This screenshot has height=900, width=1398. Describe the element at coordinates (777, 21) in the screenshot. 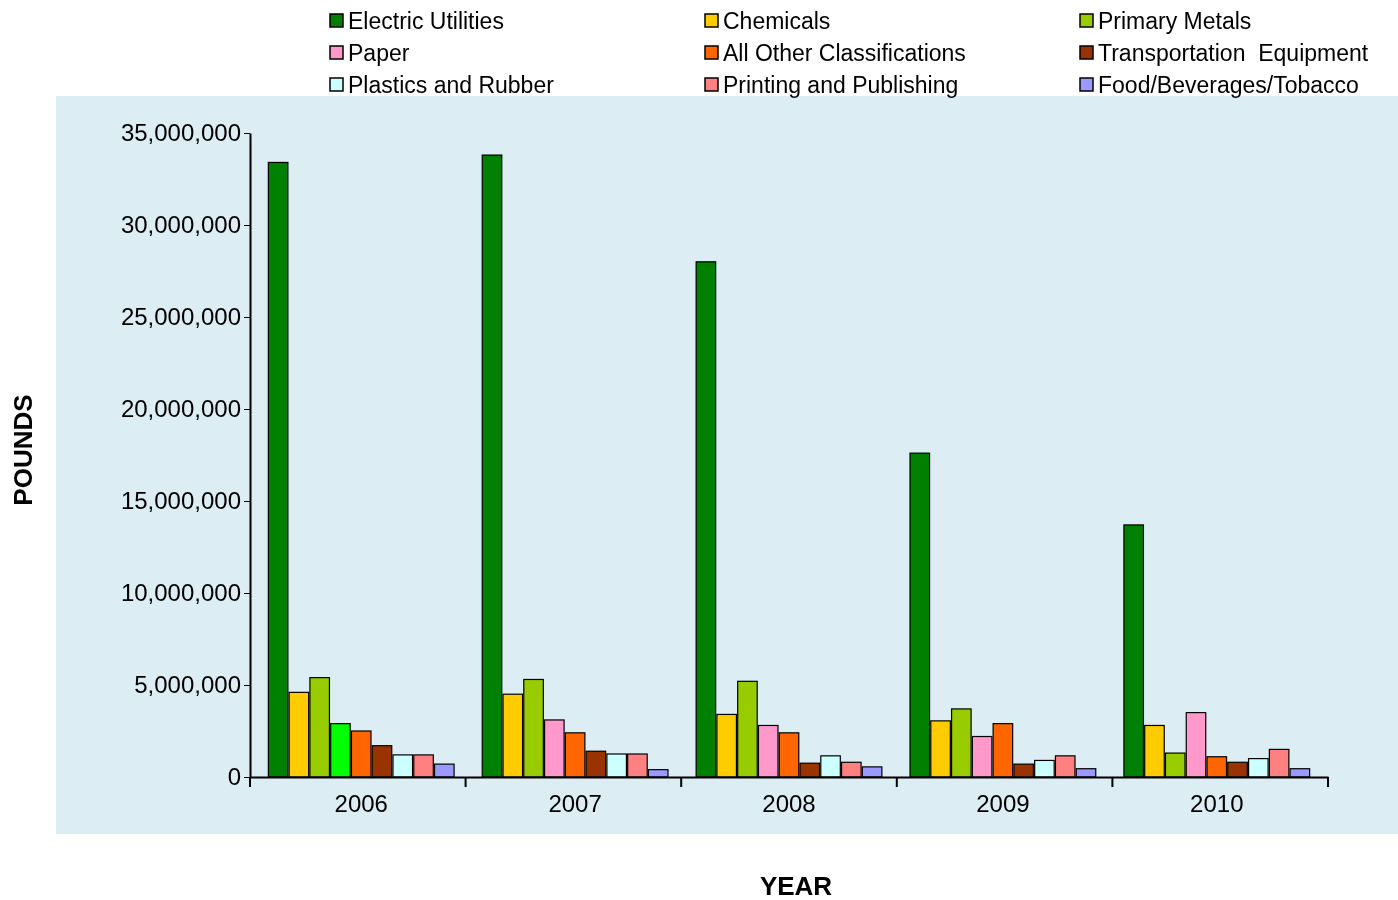

I see `legend-label: Chemicals` at that location.